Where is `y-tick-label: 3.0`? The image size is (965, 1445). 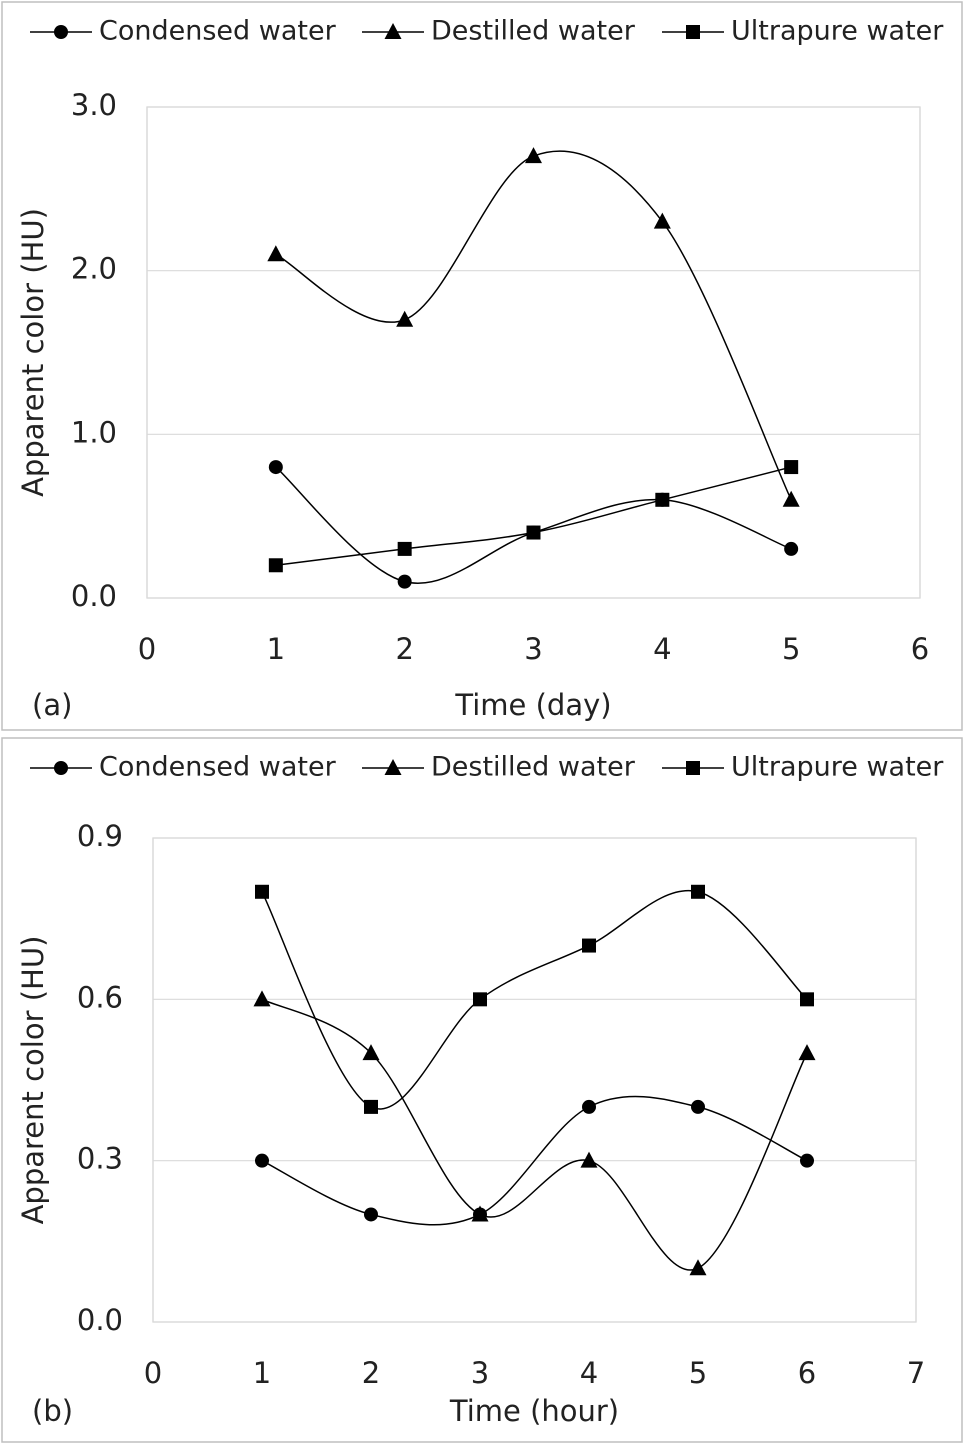 y-tick-label: 3.0 is located at coordinates (94, 105).